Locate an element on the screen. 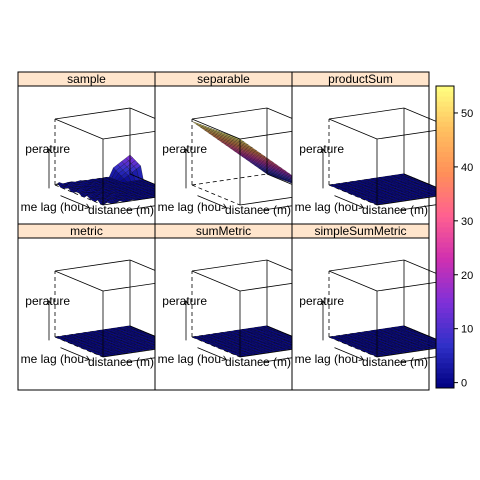  panel-title: simpleSumMetric is located at coordinates (360, 231).